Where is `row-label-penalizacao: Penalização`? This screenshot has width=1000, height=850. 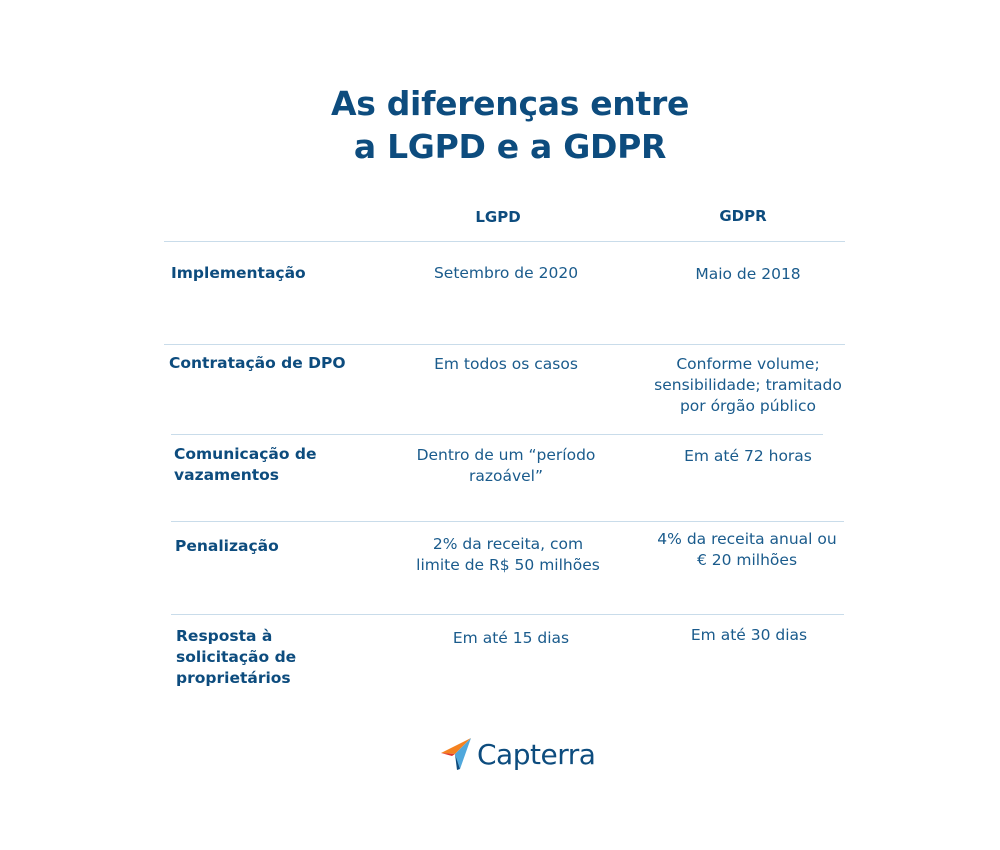
row-label-penalizacao: Penalização is located at coordinates (227, 546).